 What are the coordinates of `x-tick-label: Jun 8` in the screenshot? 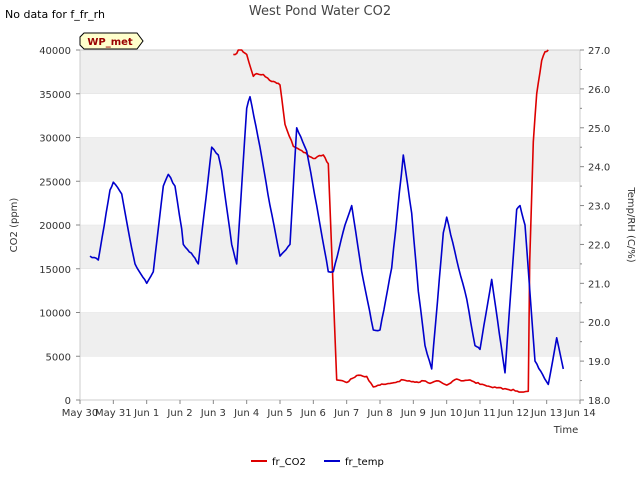 It's located at (379, 413).